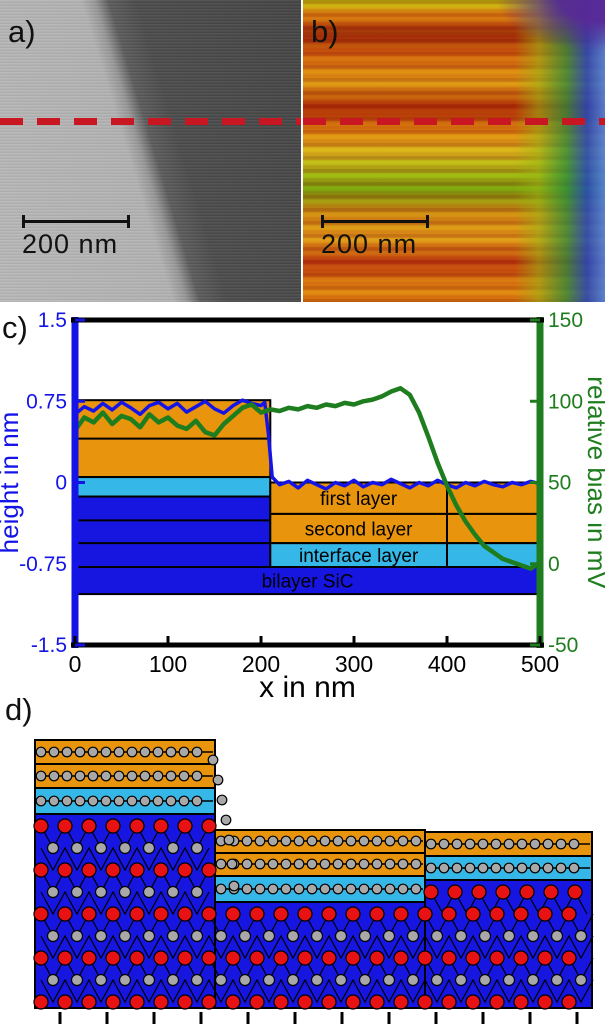 The height and width of the screenshot is (1024, 605). Describe the element at coordinates (593, 482) in the screenshot. I see `right-axis-title: relative bias in mV` at that location.